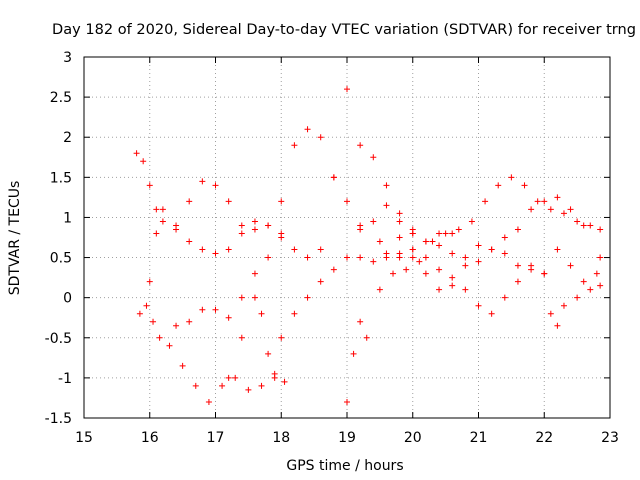 The image size is (640, 480). I want to click on y-tick-label: 1.5, so click(61, 178).